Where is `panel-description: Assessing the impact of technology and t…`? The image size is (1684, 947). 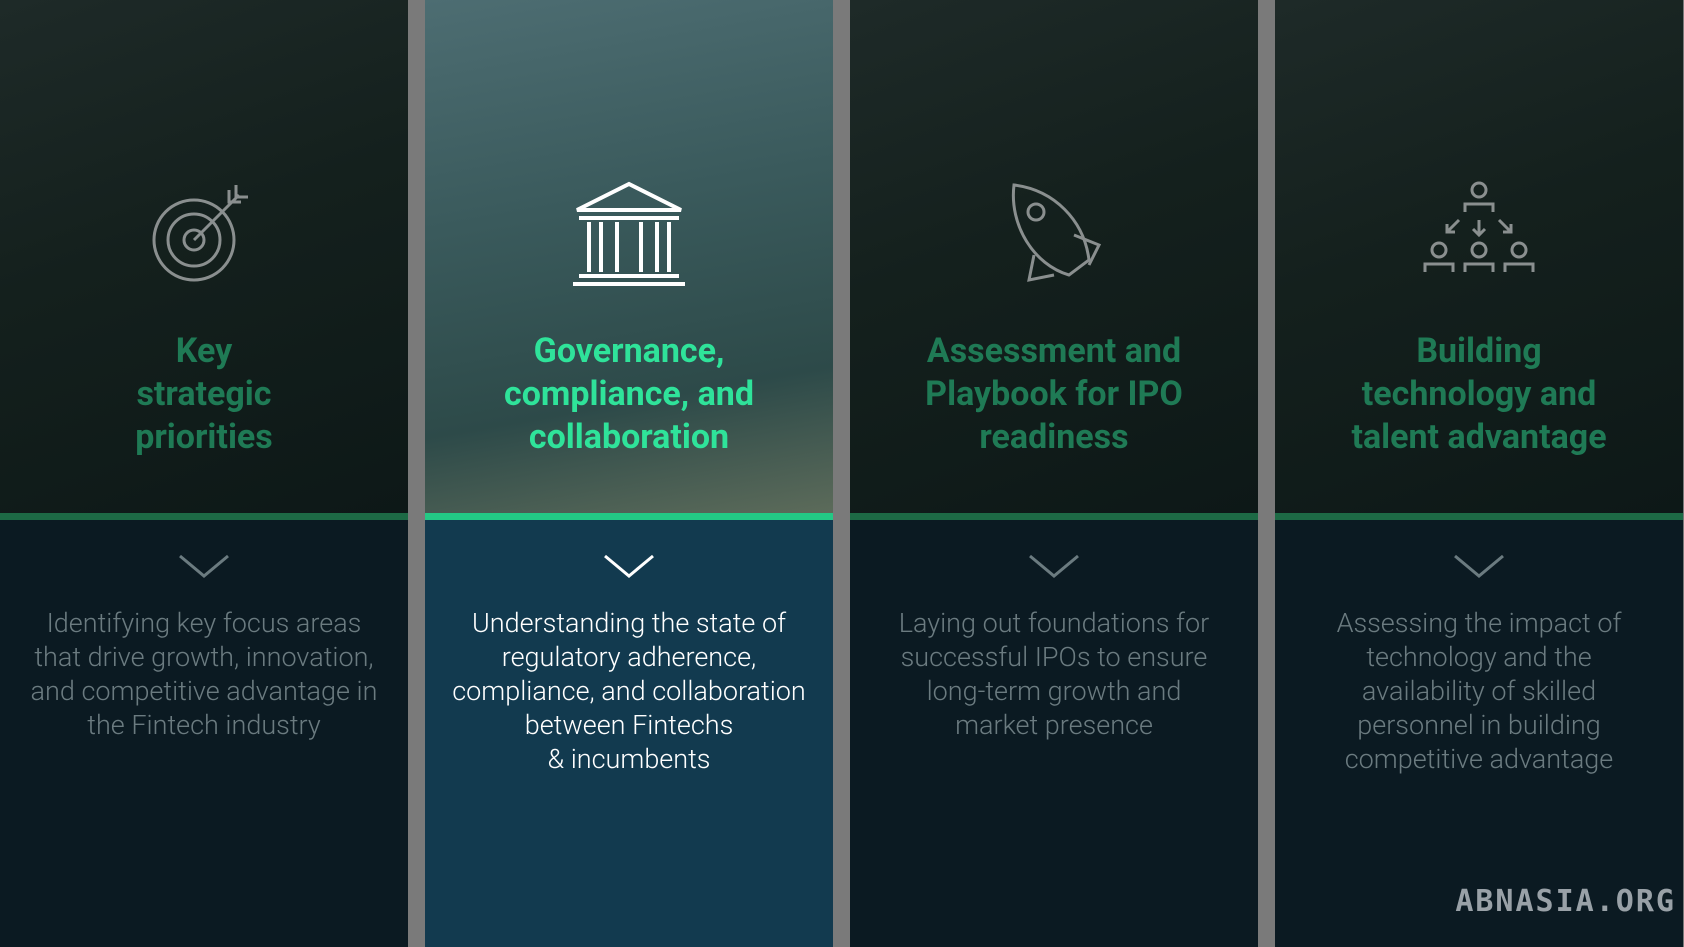
panel-description: Assessing the impact of technology and t… is located at coordinates (1479, 691).